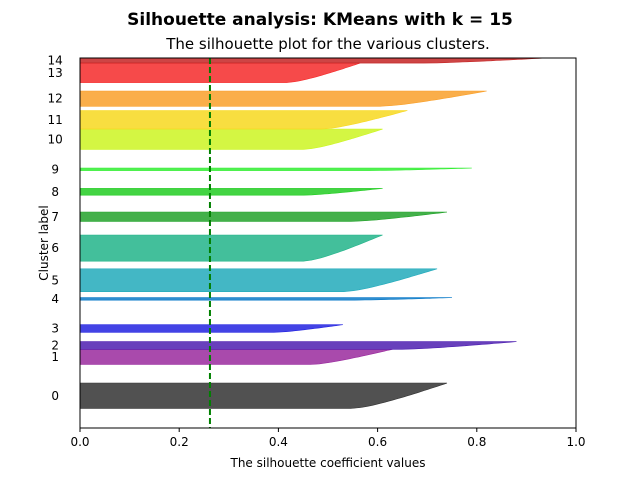 This screenshot has width=640, height=480. Describe the element at coordinates (55, 139) in the screenshot. I see `cluster-label-10: 10` at that location.